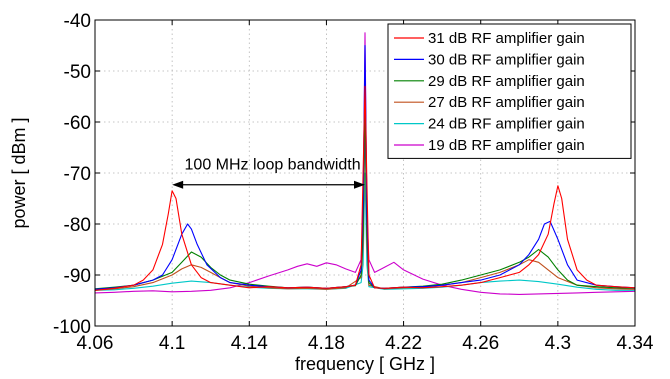  Describe the element at coordinates (249, 343) in the screenshot. I see `x-tick-label: 4.14` at that location.